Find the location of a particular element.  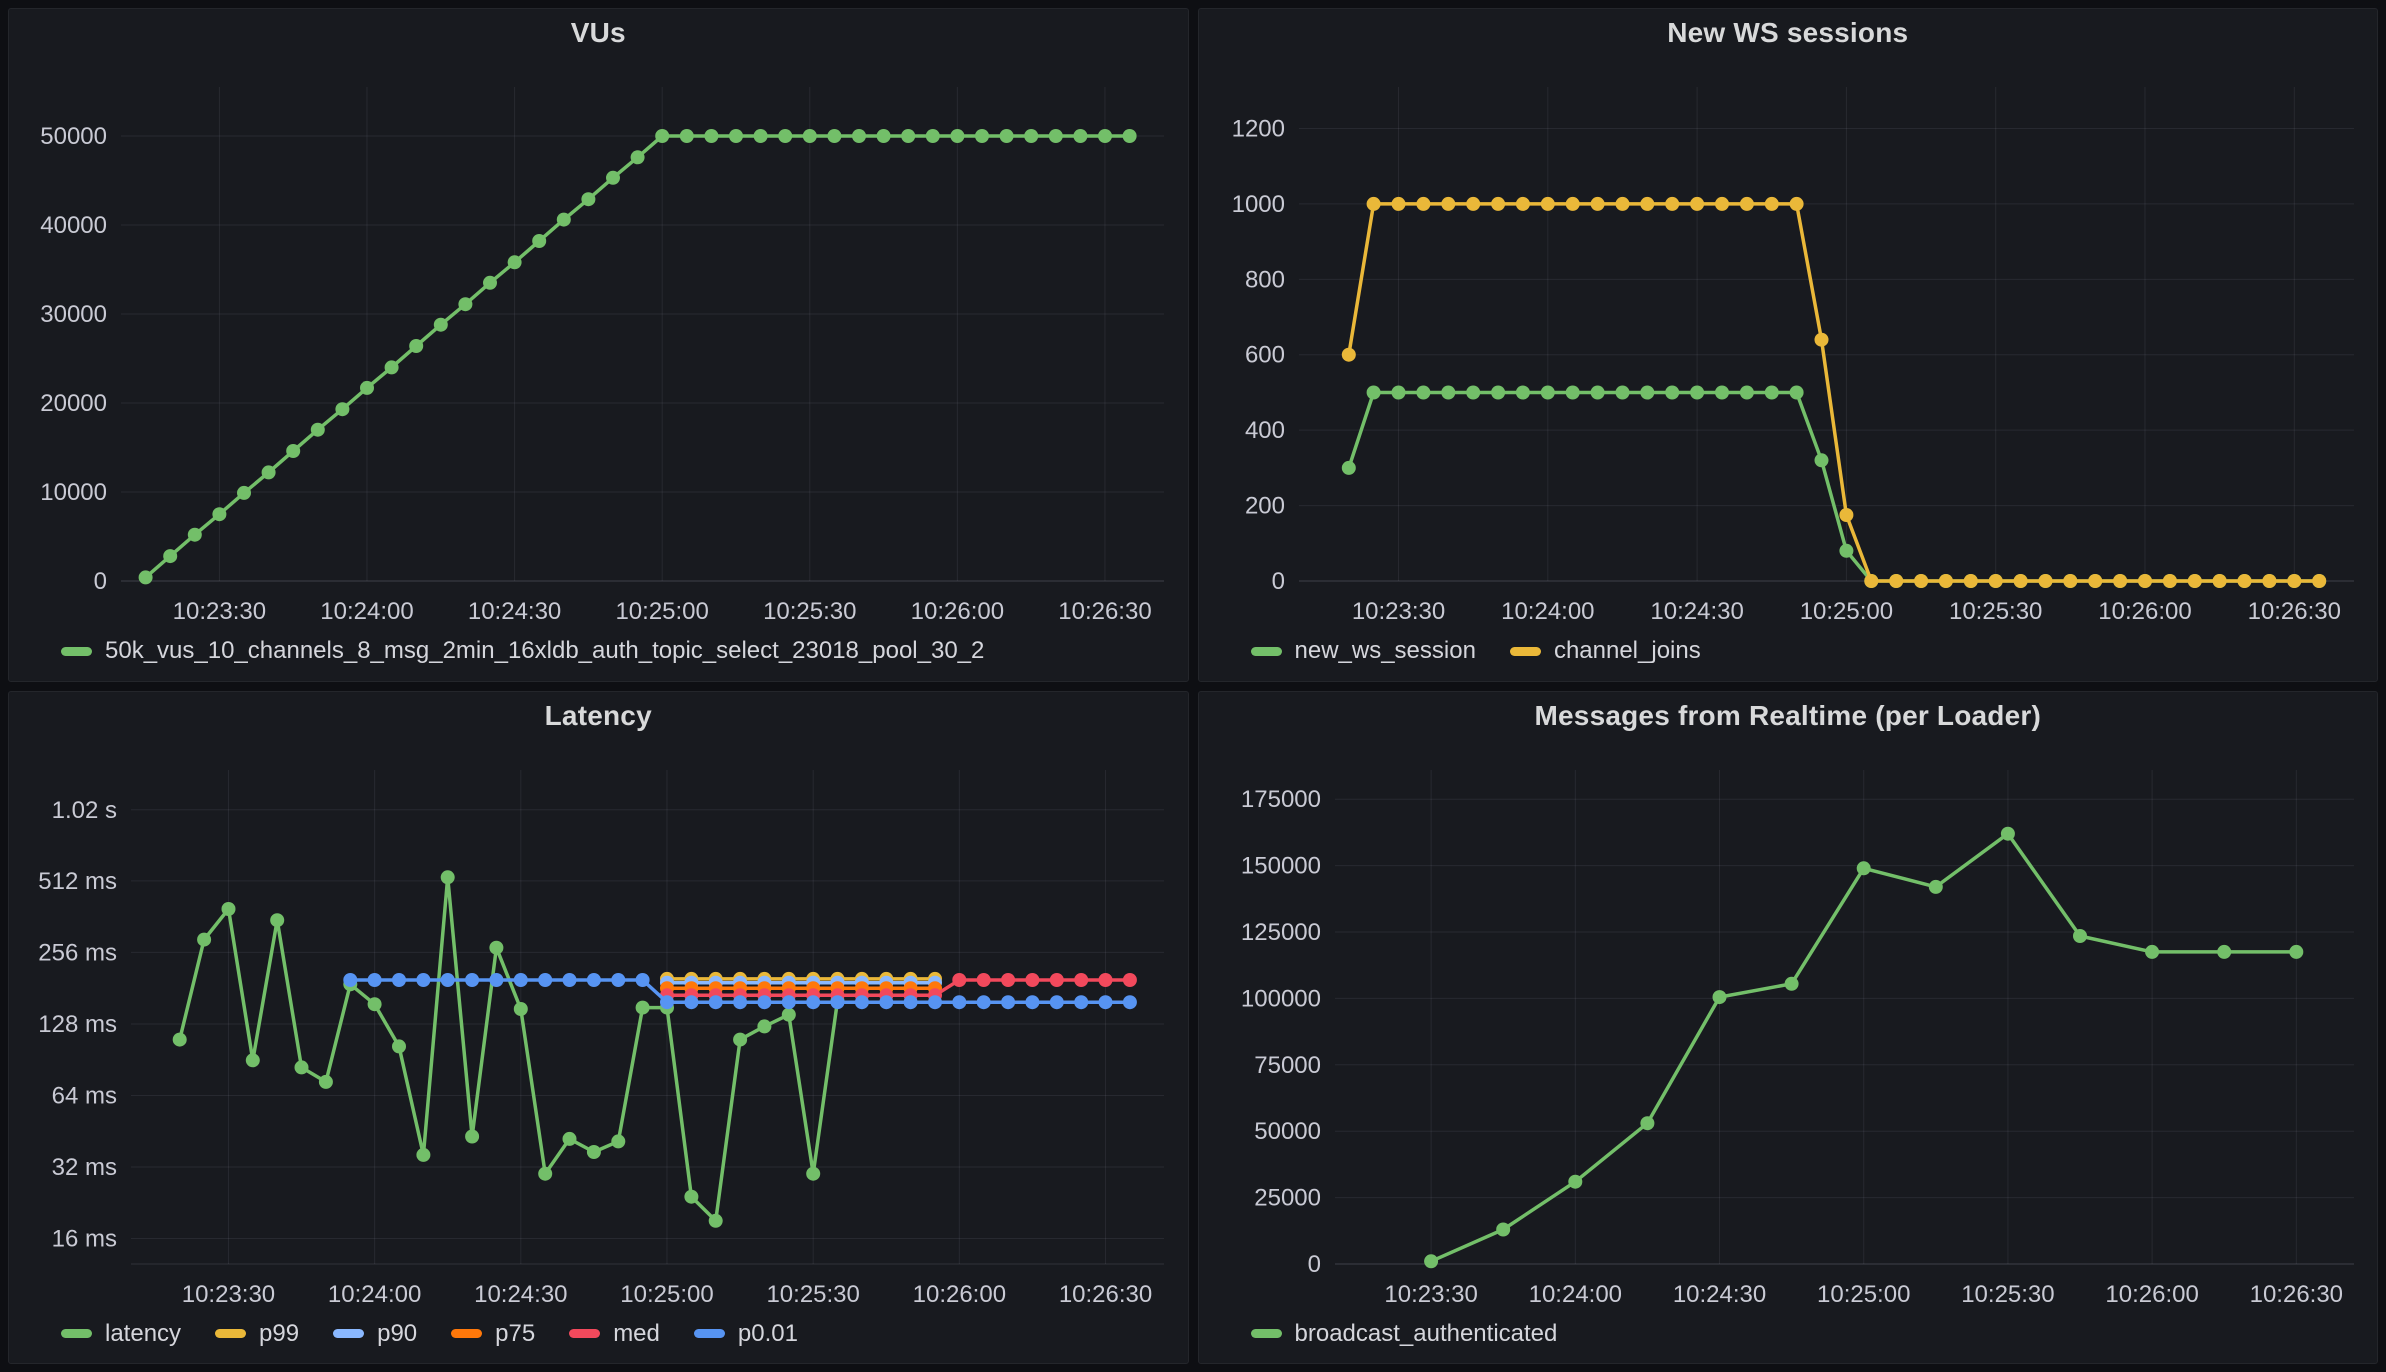

y-tick-label: 200 is located at coordinates (1264, 506).